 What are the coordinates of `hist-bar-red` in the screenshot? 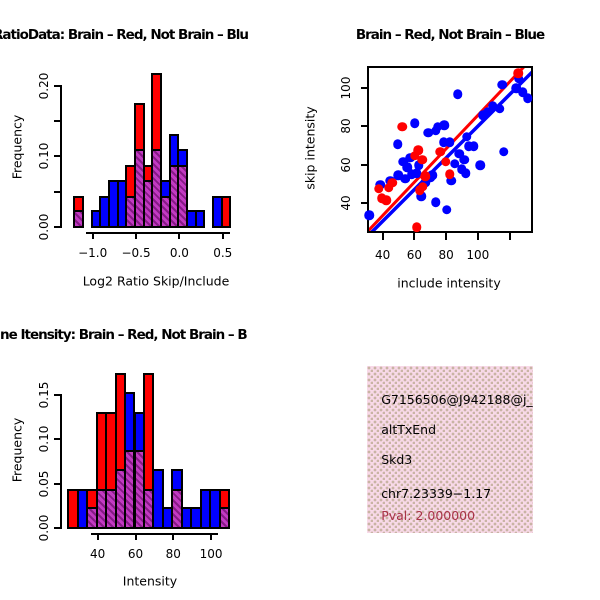 It's located at (226, 211).